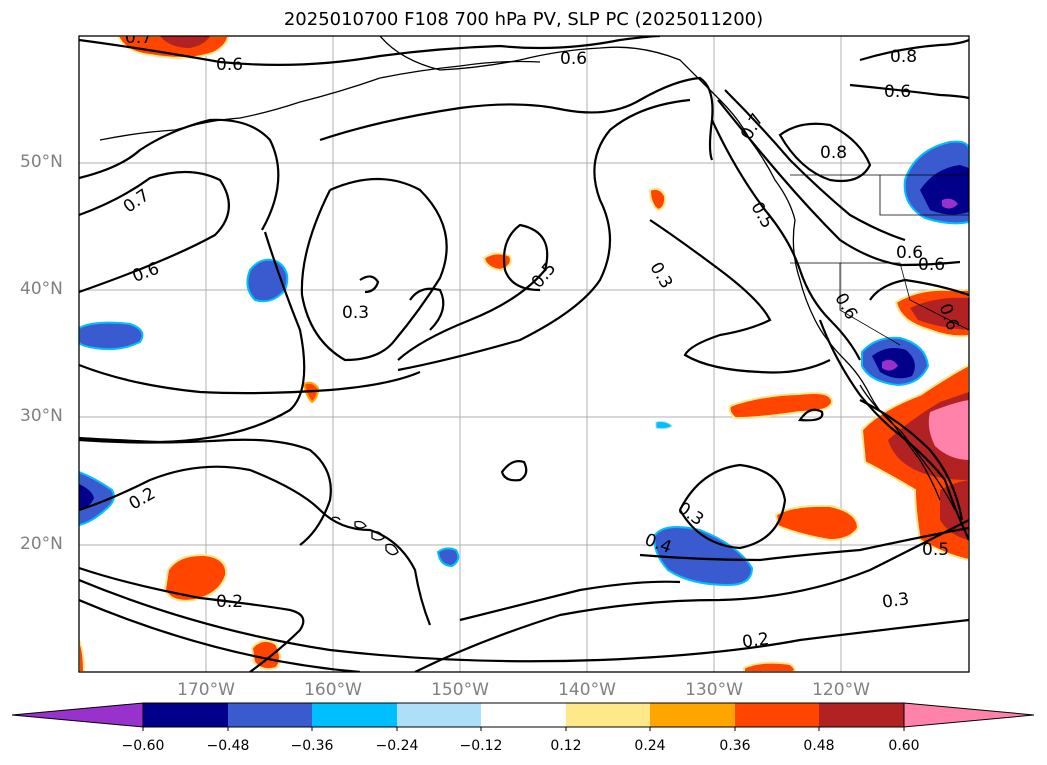 The height and width of the screenshot is (765, 1047). I want to click on colorbar-extend-max, so click(969, 715).